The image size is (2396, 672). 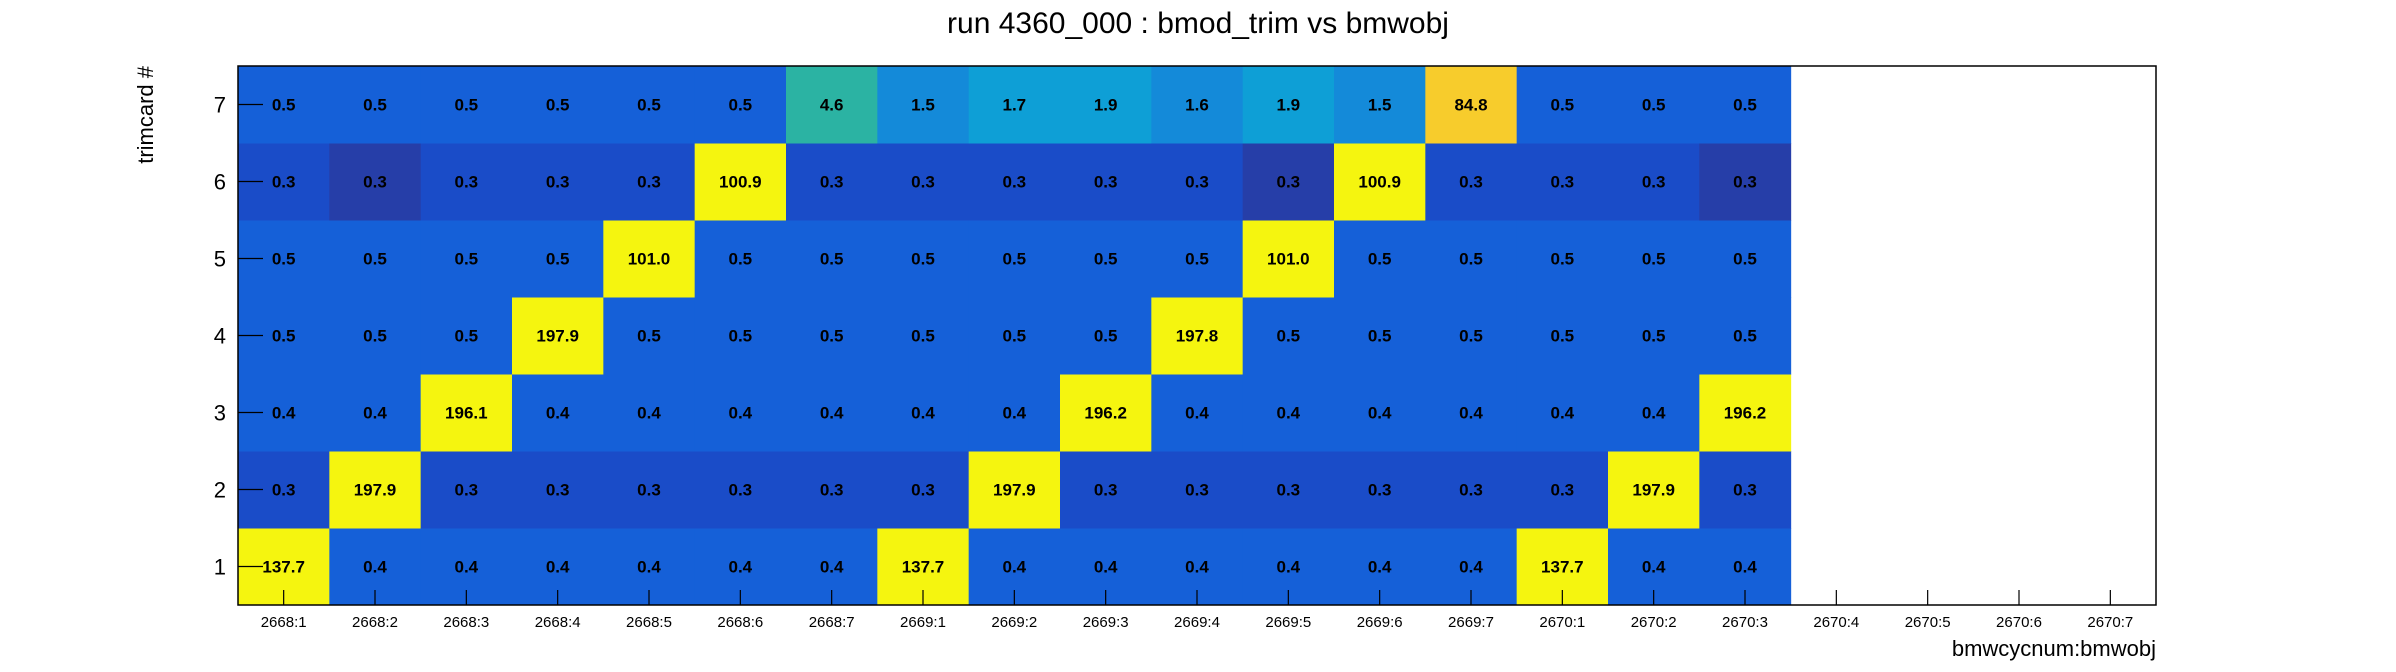 What do you see at coordinates (1106, 622) in the screenshot?
I see `x-tick-label: 2669:3` at bounding box center [1106, 622].